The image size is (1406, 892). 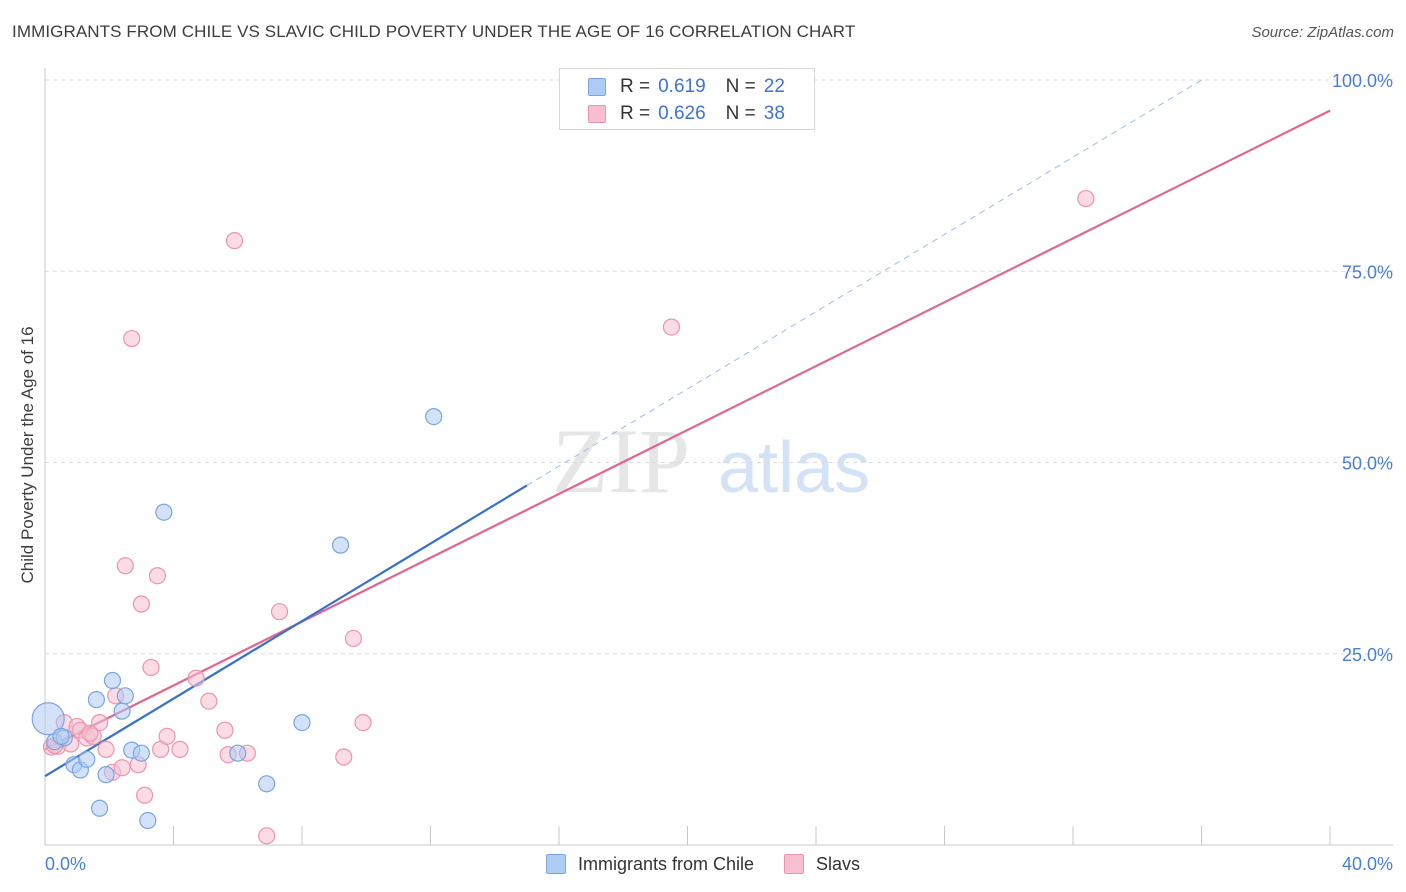 What do you see at coordinates (1367, 272) in the screenshot?
I see `y-tick-label: 75.0%` at bounding box center [1367, 272].